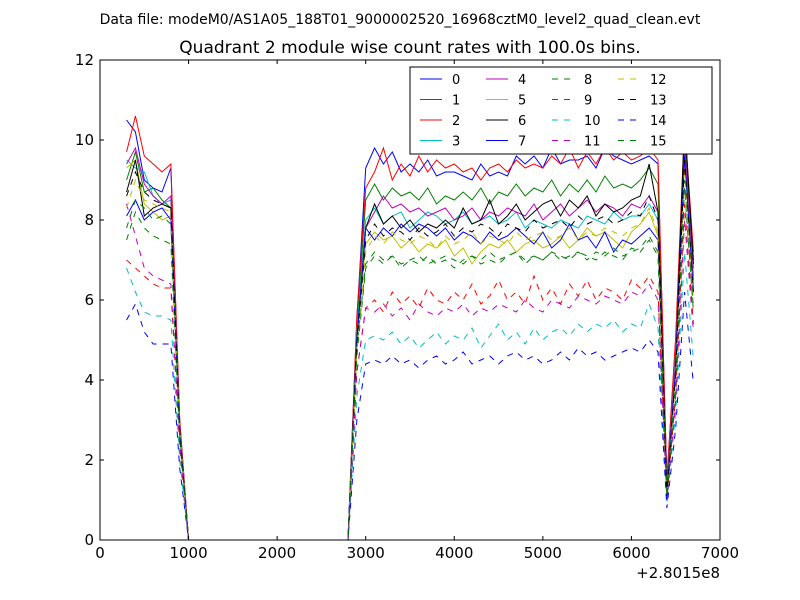  What do you see at coordinates (84, 140) in the screenshot?
I see `y-tick-label: 10` at bounding box center [84, 140].